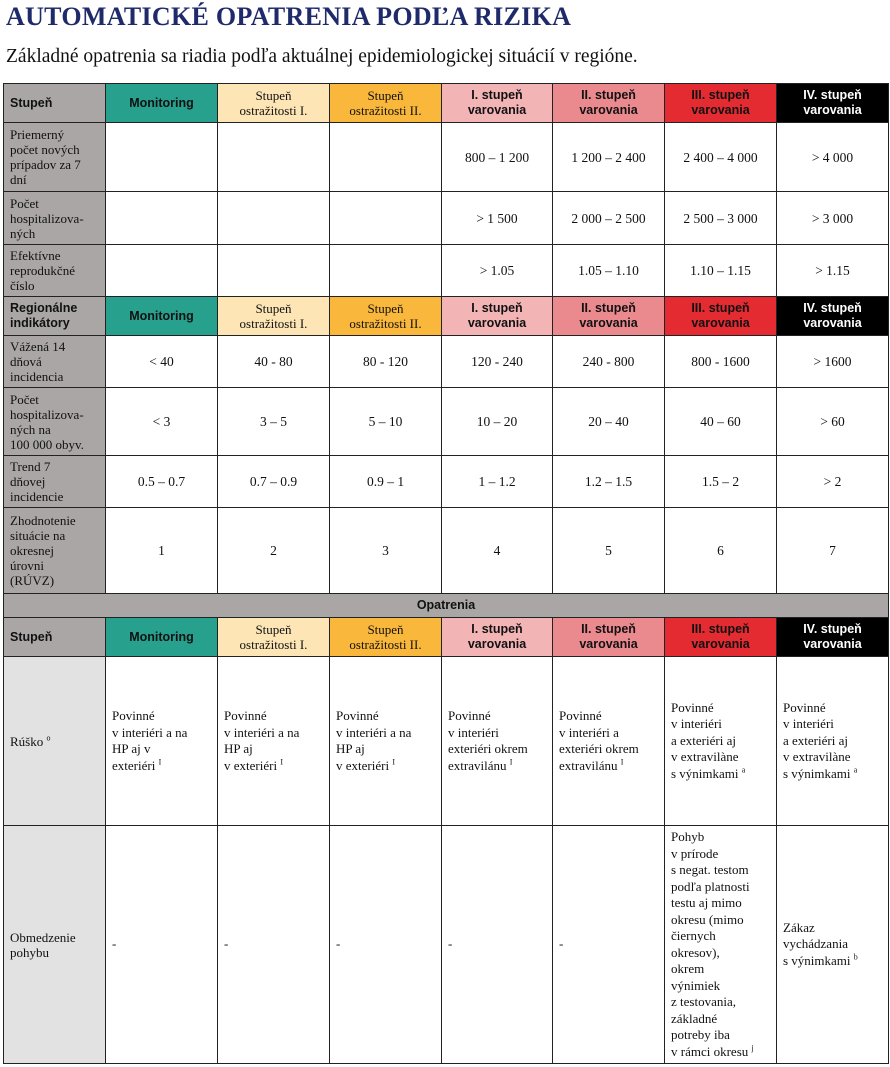 This screenshot has height=1067, width=890. Describe the element at coordinates (47, 218) in the screenshot. I see `text-line: hospitalizova-` at that location.